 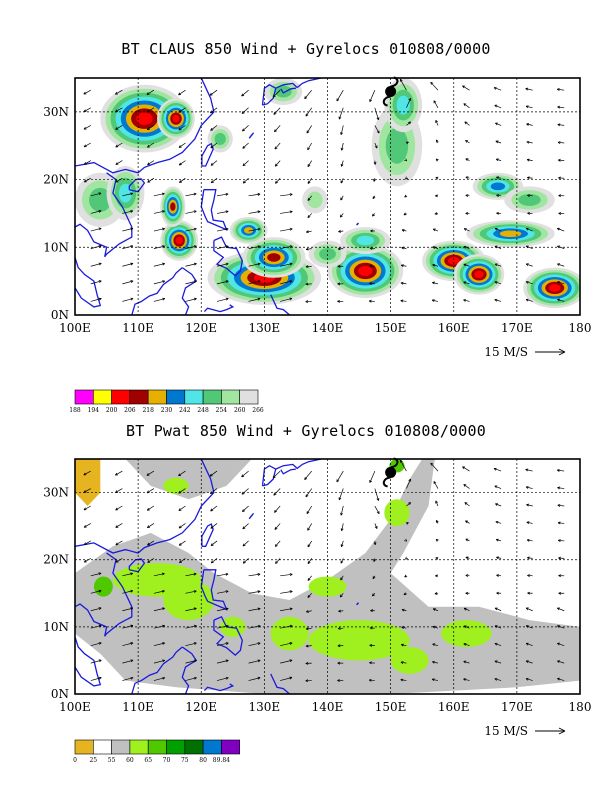 What do you see at coordinates (506, 731) in the screenshot?
I see `reference-vector-label: 15 M/S` at bounding box center [506, 731].